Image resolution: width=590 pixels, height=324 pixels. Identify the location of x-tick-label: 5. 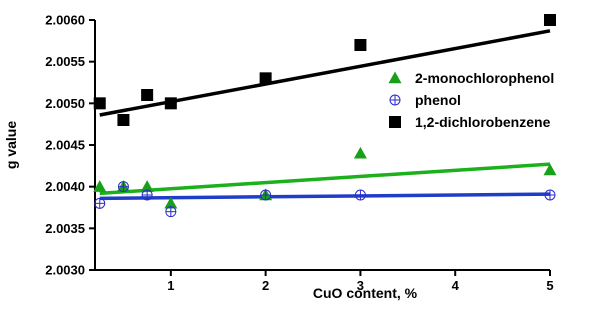
(549, 285).